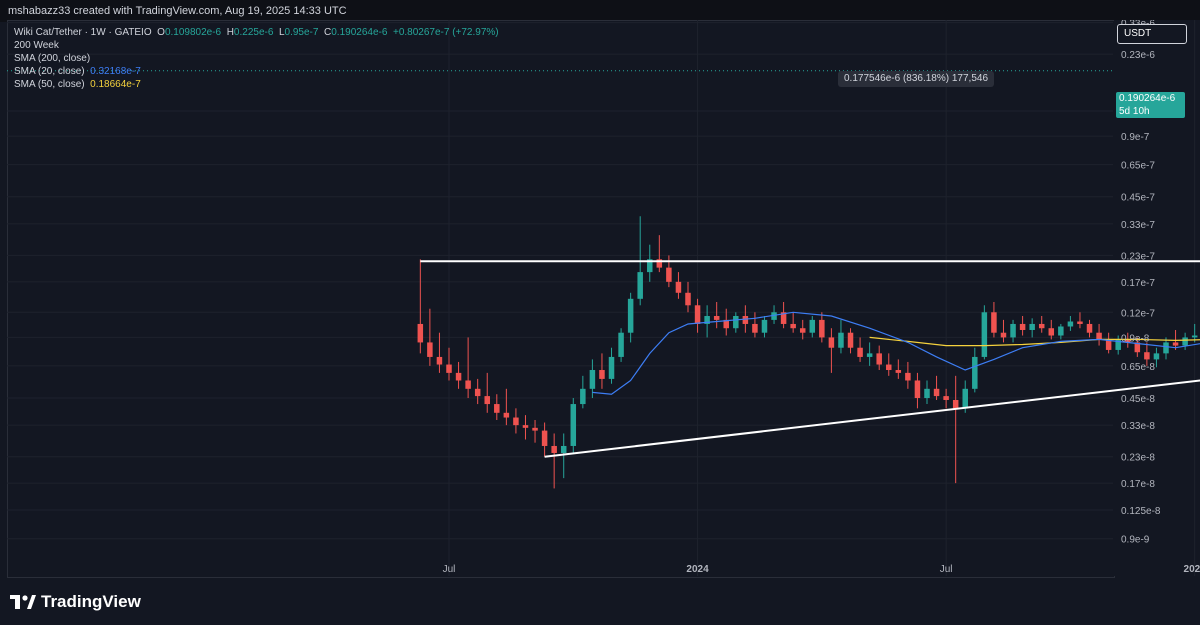 Image resolution: width=1200 pixels, height=625 pixels. What do you see at coordinates (1135, 338) in the screenshot?
I see `y-tick-label: 0.9e-8` at bounding box center [1135, 338].